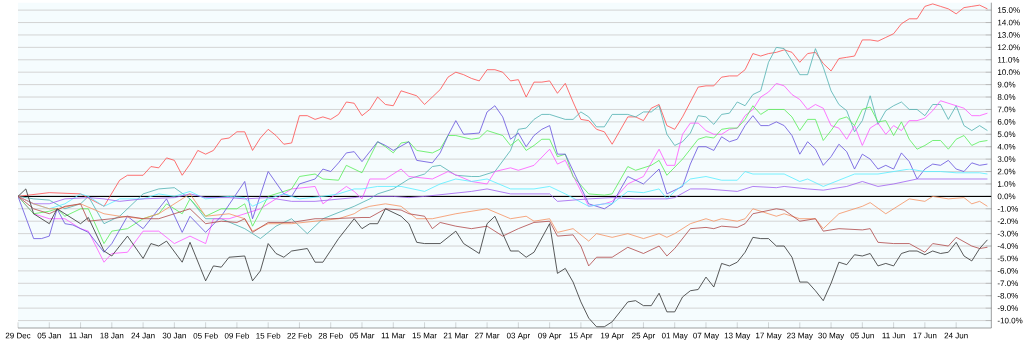 This screenshot has width=1024, height=340. Describe the element at coordinates (1008, 271) in the screenshot. I see `y-tick-label: -6.0%` at that location.